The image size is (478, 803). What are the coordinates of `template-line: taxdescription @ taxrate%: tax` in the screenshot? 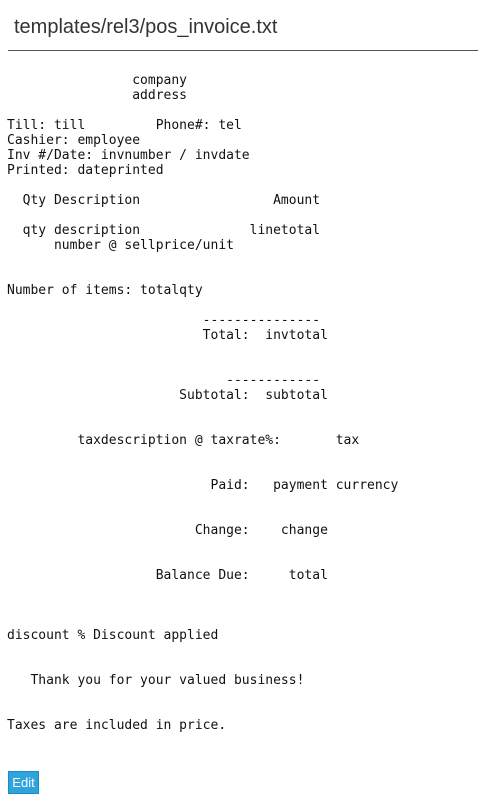 It's located at (183, 440).